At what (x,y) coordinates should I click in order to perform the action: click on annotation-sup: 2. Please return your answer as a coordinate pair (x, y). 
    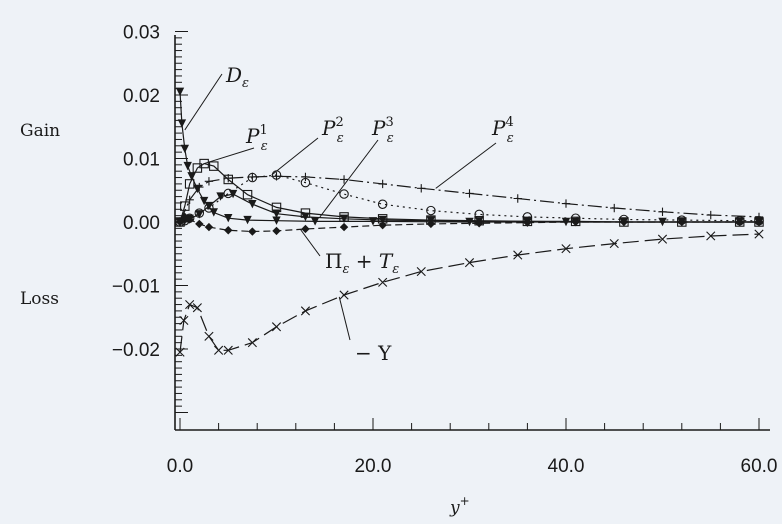
    Looking at the image, I should click on (339, 122).